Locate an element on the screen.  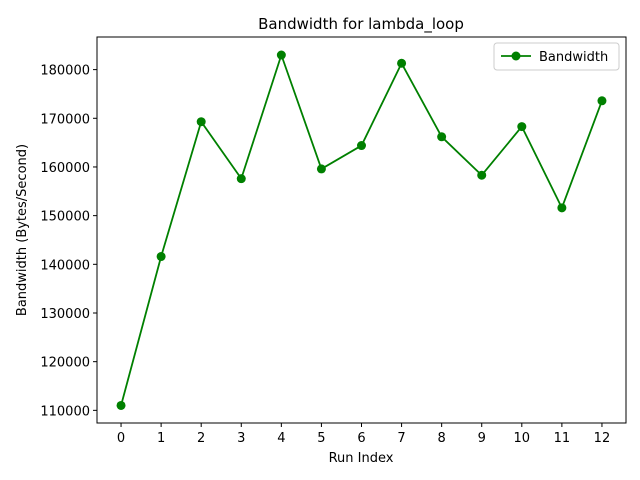
x-tick-label: 8 is located at coordinates (442, 438).